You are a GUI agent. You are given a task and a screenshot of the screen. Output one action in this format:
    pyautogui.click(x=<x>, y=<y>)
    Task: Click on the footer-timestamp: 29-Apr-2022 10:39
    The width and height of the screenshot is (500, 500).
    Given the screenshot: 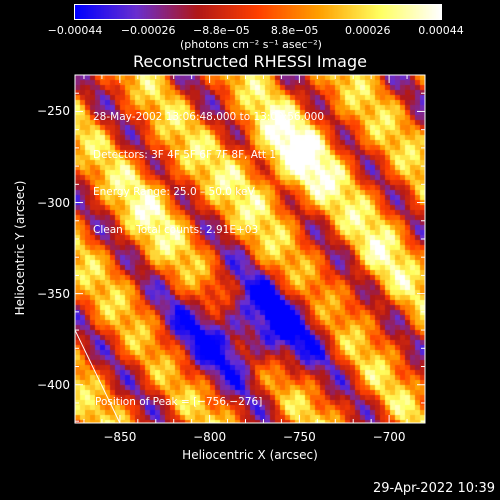 What is the action you would take?
    pyautogui.click(x=434, y=488)
    